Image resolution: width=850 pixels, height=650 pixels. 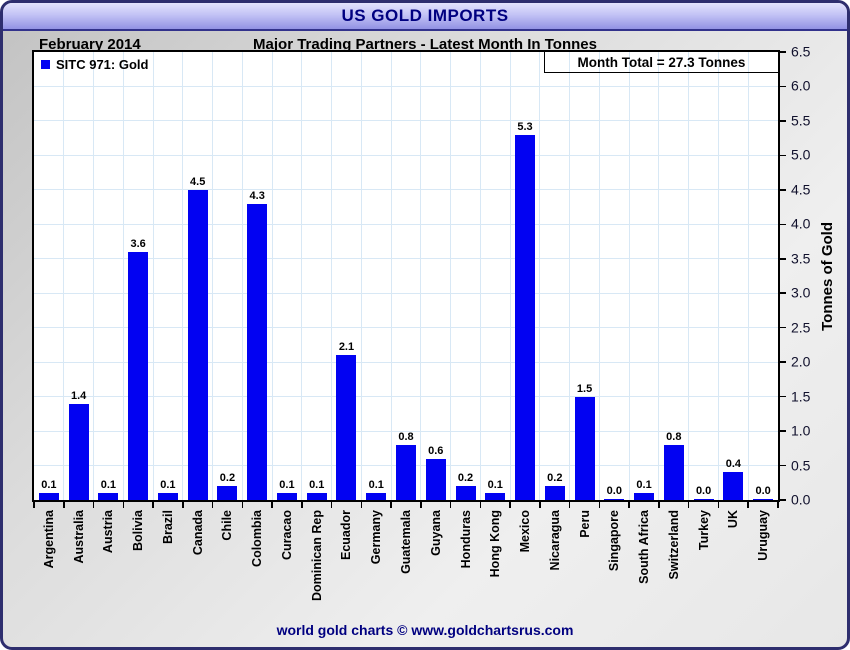 What do you see at coordinates (227, 478) in the screenshot?
I see `bar-value-label: 0.2` at bounding box center [227, 478].